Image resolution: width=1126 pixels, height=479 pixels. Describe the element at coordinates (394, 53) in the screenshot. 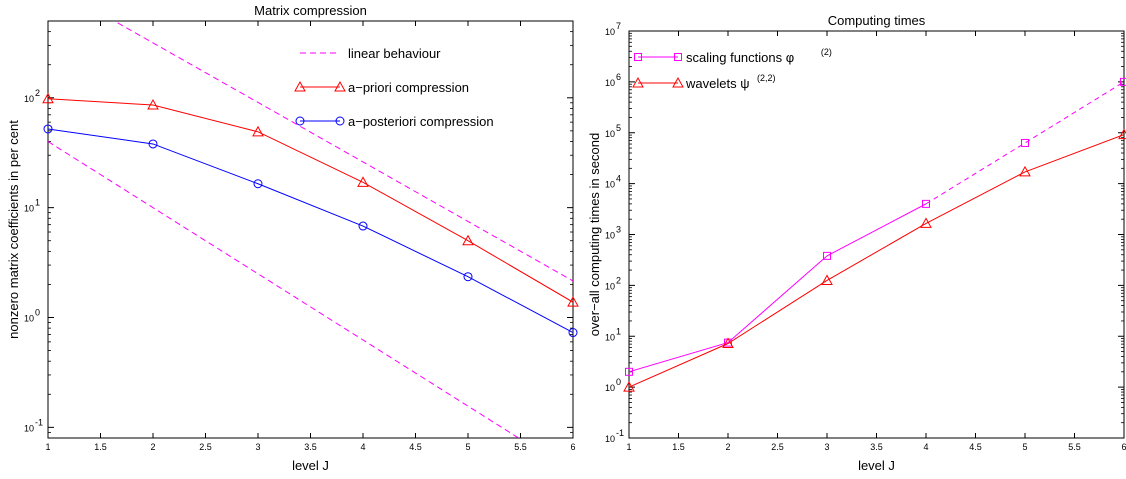

I see `legend-label: linear behaviour` at that location.